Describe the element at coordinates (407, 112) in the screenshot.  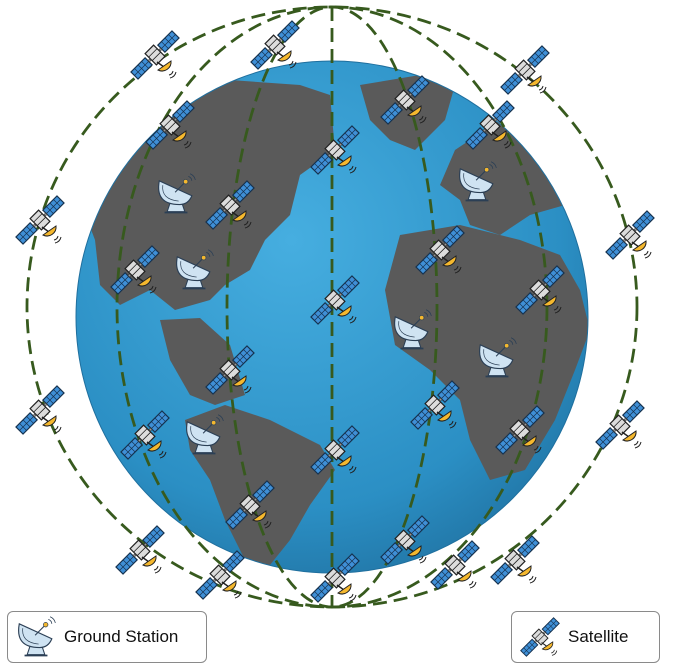
I see `continent-greenland` at that location.